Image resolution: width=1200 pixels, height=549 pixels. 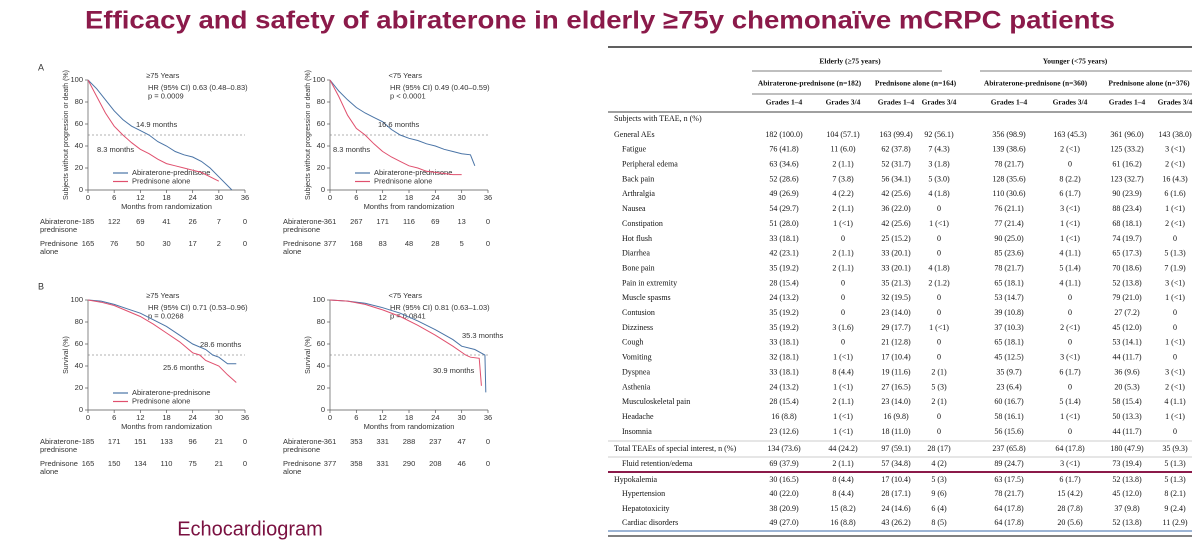 What do you see at coordinates (634, 208) in the screenshot?
I see `row-label: Nausea` at bounding box center [634, 208].